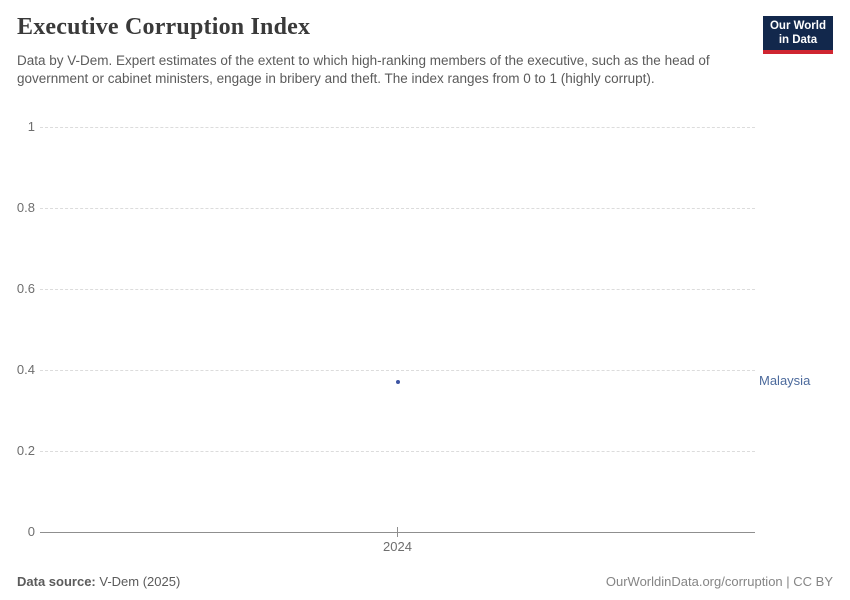  What do you see at coordinates (25, 450) in the screenshot?
I see `y-tick-label: 0.2` at bounding box center [25, 450].